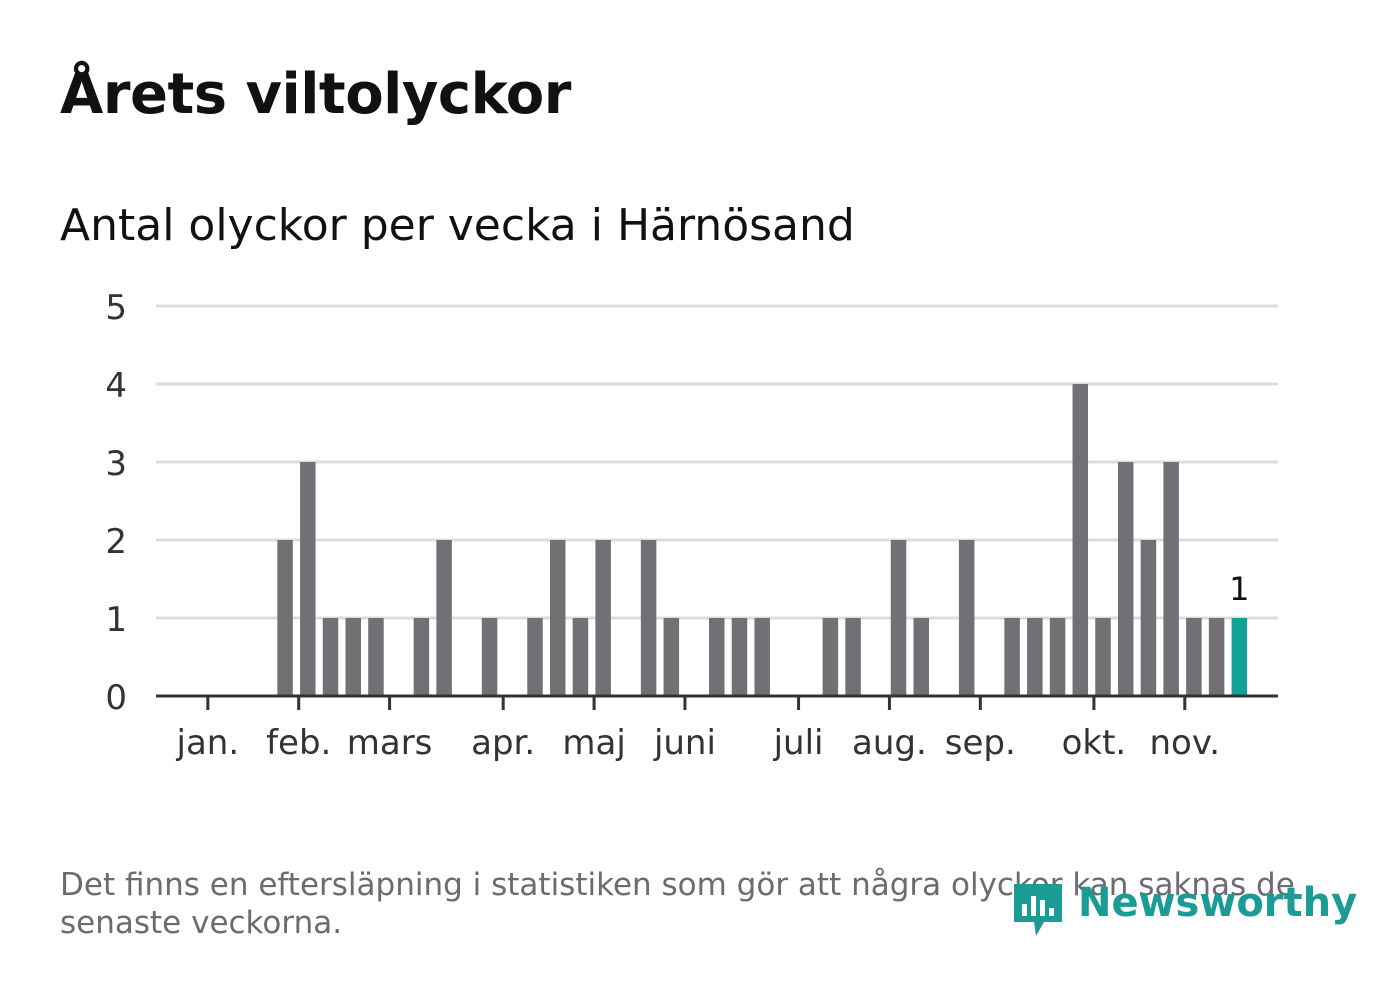 This screenshot has width=1382, height=999. Describe the element at coordinates (684, 743) in the screenshot. I see `x-tick-label: juni` at that location.